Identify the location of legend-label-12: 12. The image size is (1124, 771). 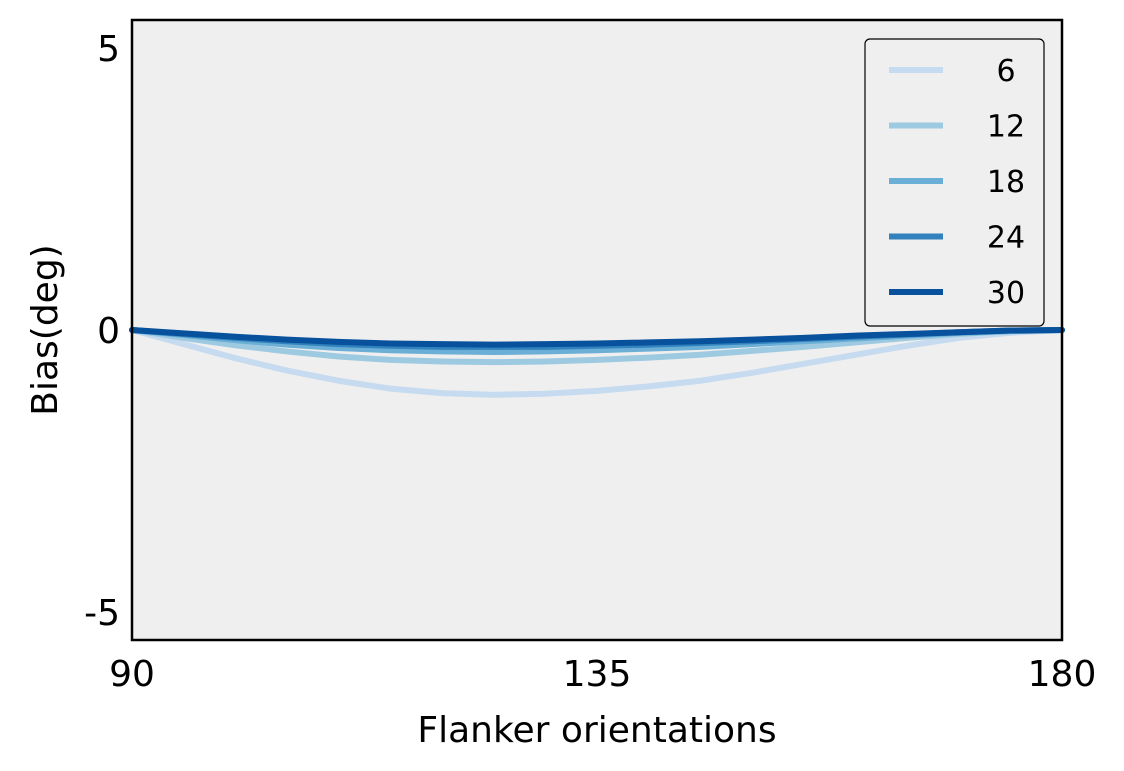
(1006, 127).